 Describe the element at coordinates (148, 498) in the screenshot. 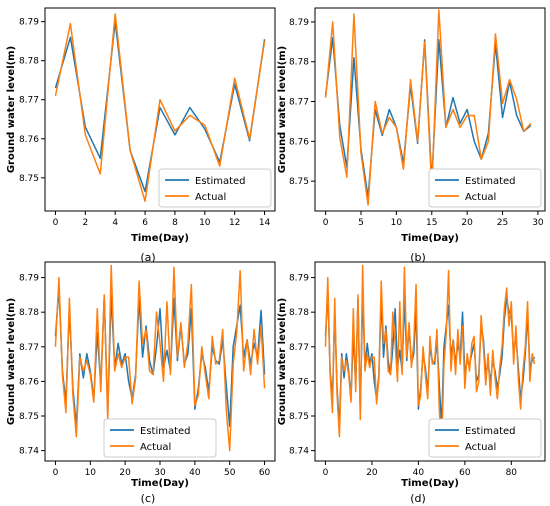

I see `panel-label: (c)` at that location.